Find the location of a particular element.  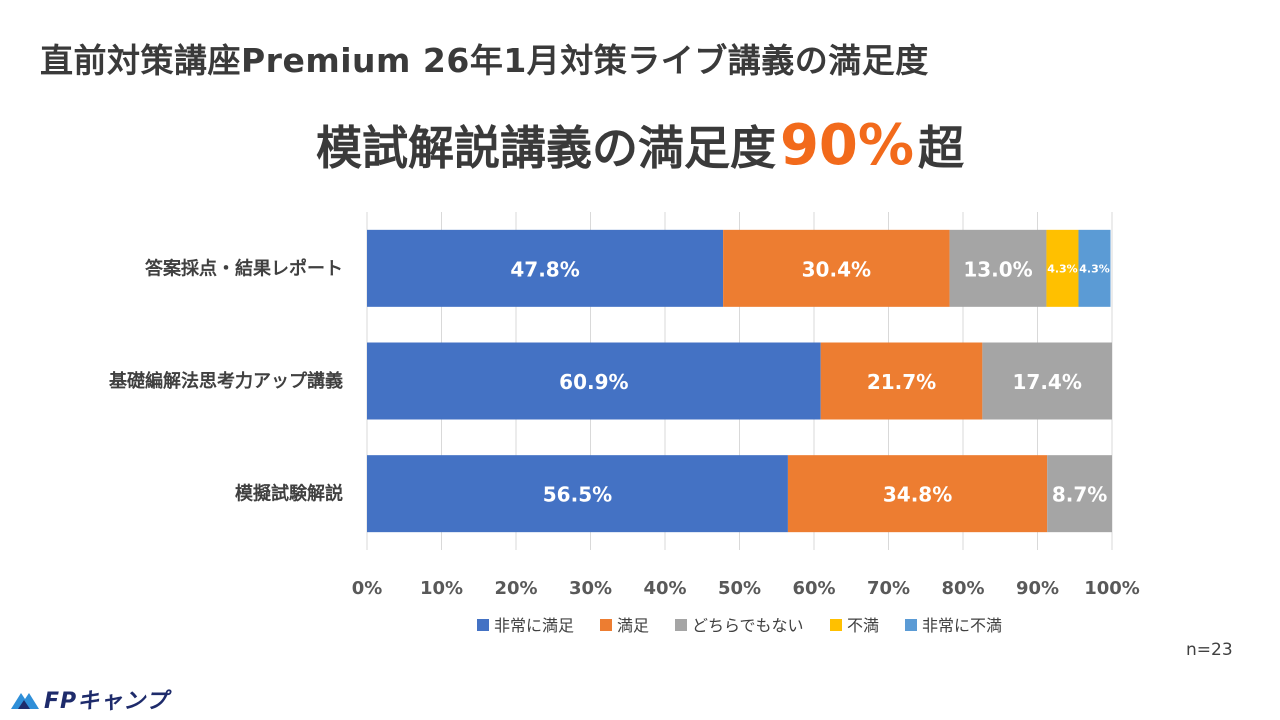

logo-text: FPキャンプ is located at coordinates (106, 701).